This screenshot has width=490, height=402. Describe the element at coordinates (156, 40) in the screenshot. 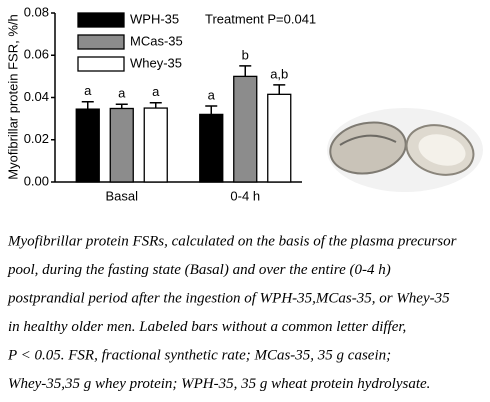

I see `legend-label: MCas-35` at that location.